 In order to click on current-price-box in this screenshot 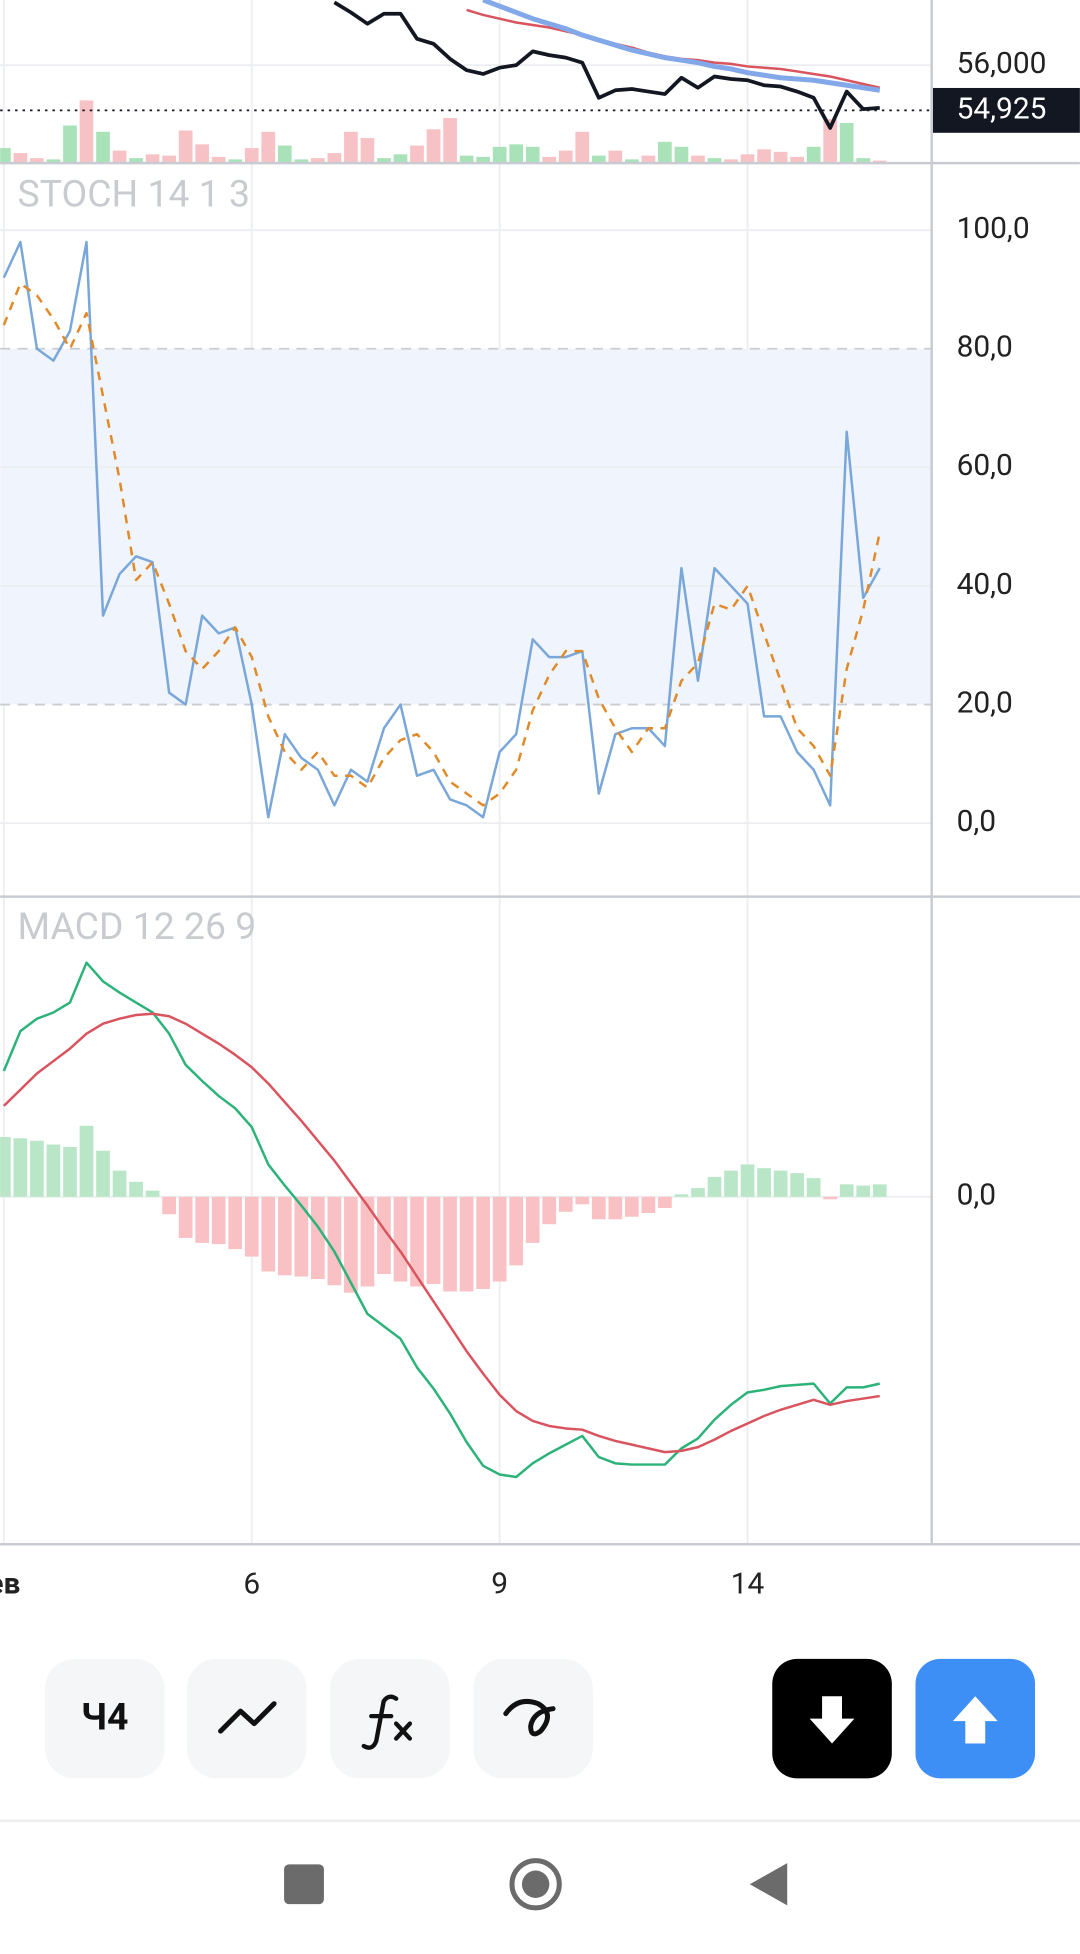, I will do `click(1006, 110)`.